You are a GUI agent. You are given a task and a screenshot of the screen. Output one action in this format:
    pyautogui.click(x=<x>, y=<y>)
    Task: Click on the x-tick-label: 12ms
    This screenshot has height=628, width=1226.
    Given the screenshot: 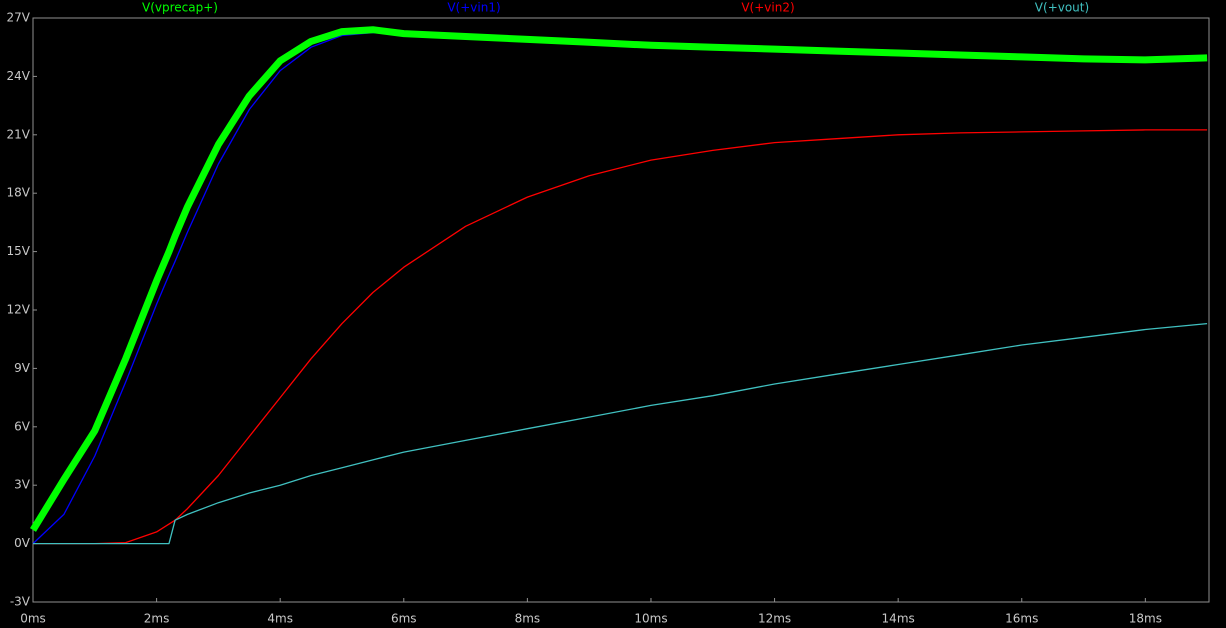 What is the action you would take?
    pyautogui.click(x=774, y=619)
    